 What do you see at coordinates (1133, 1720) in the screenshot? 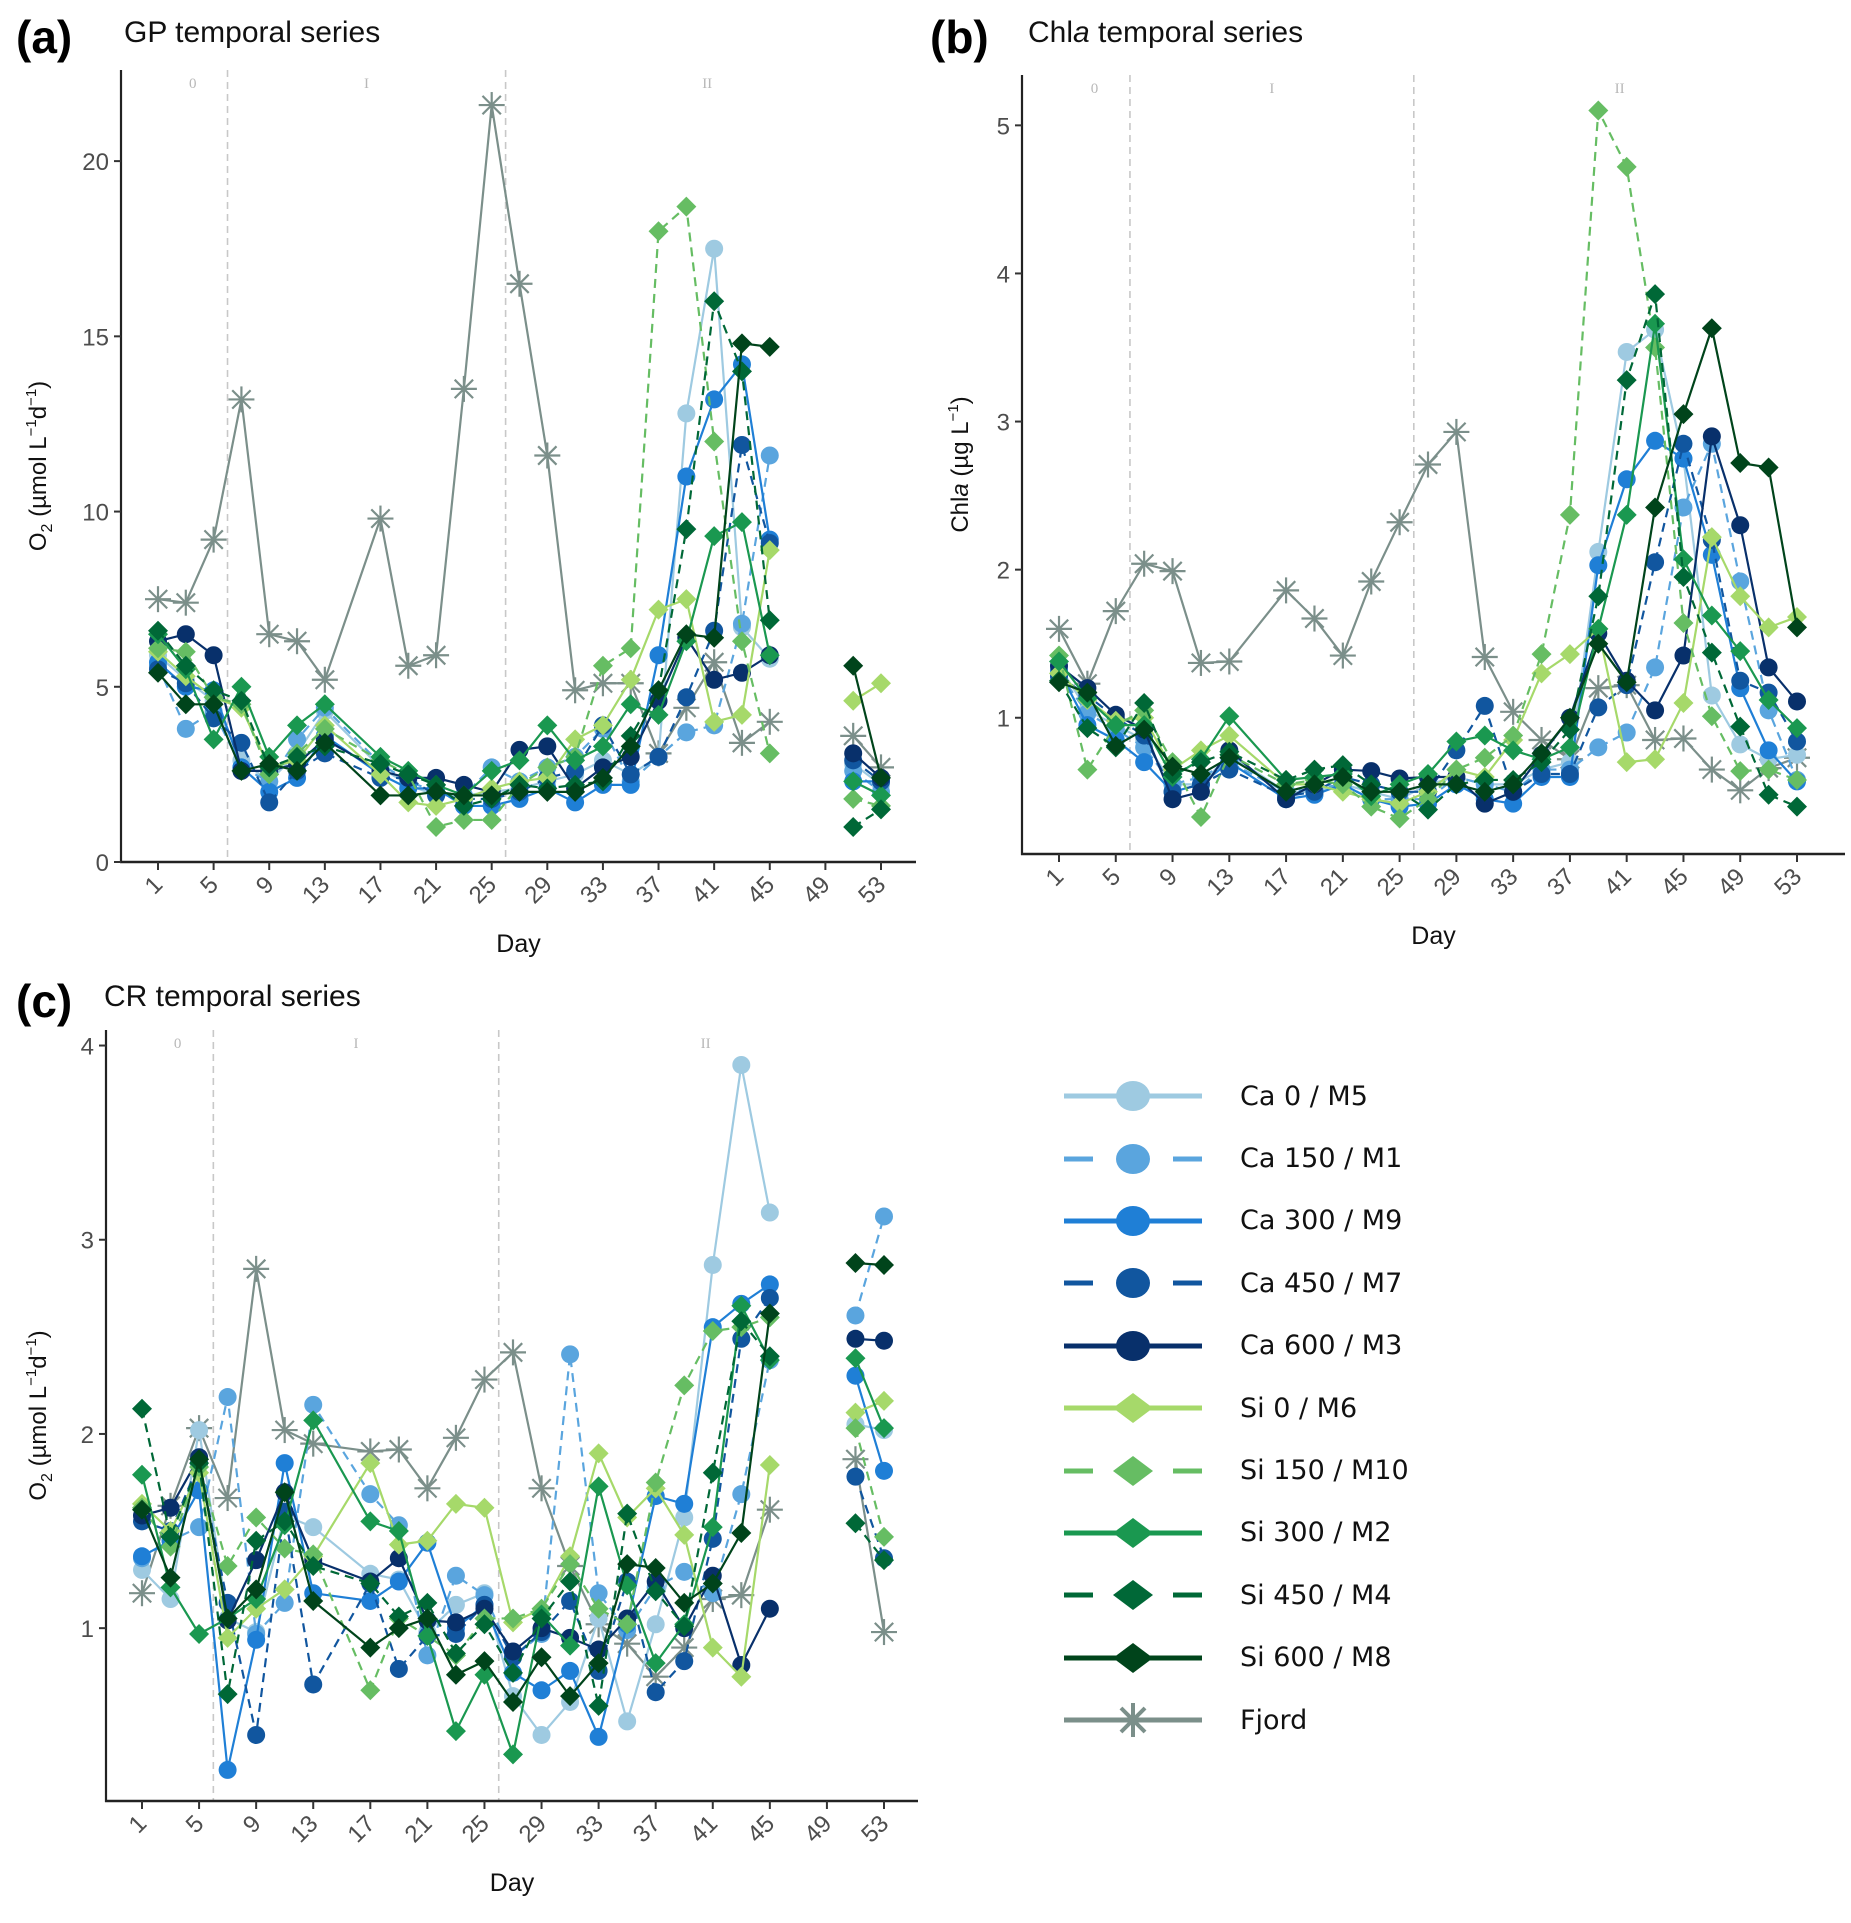
I see `legend-key-asterisk-icon` at bounding box center [1133, 1720].